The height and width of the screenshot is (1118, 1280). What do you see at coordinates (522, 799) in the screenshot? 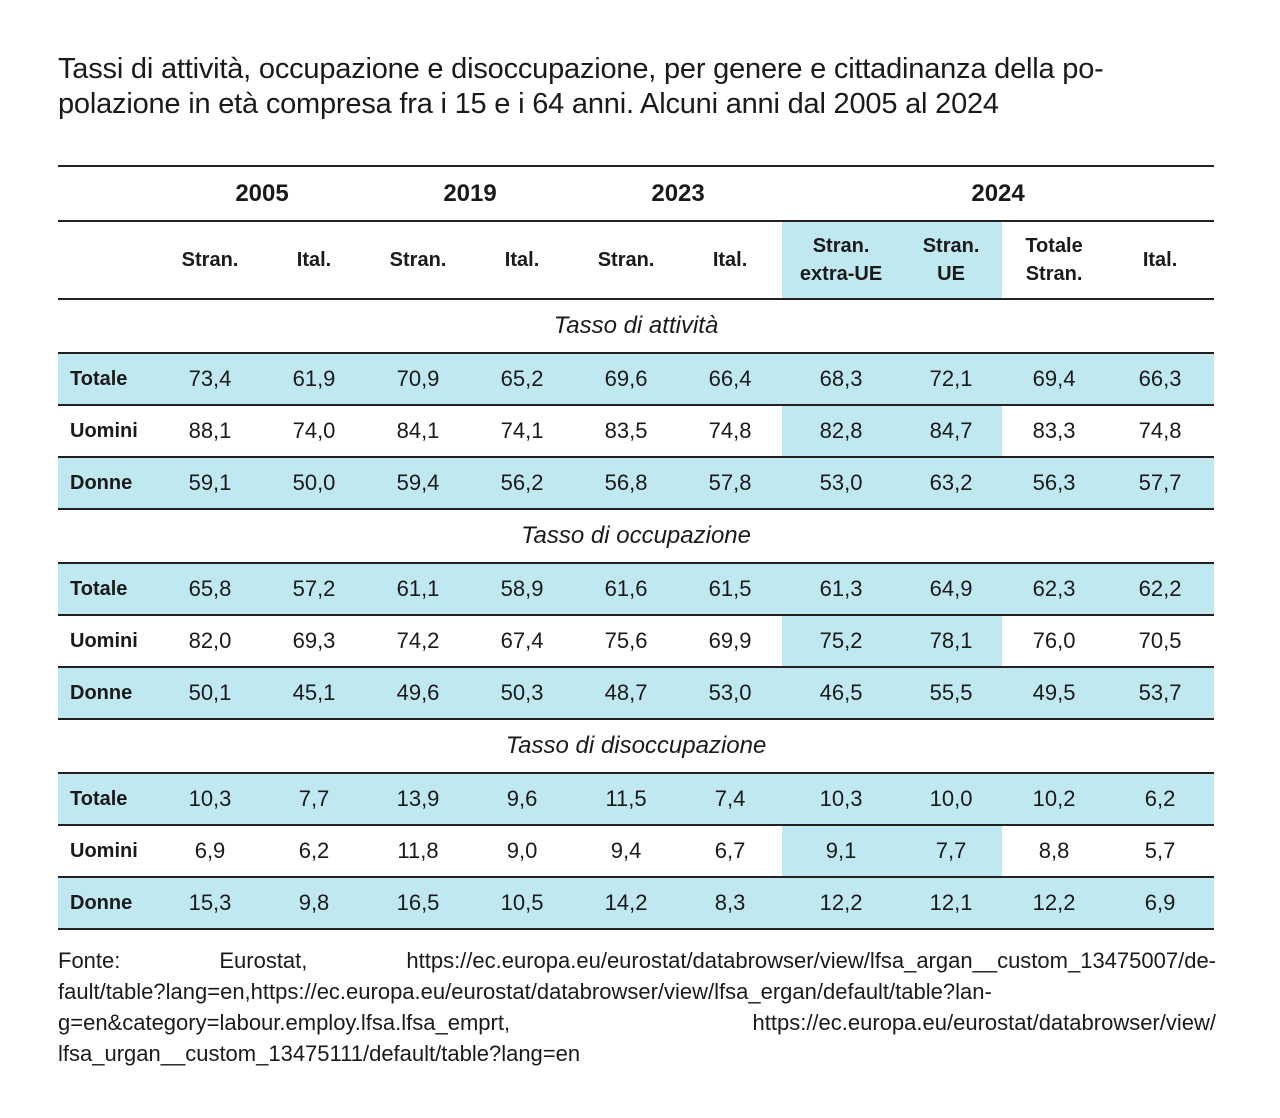
I see `value-cell: 9,6` at bounding box center [522, 799].